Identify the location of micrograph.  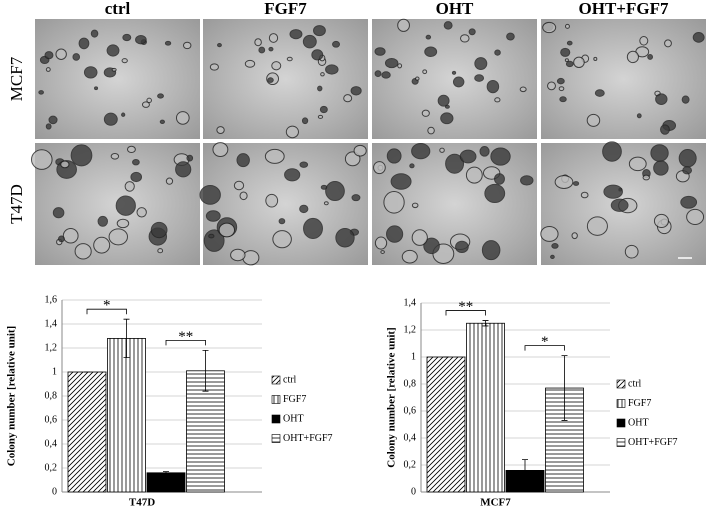
(285, 79).